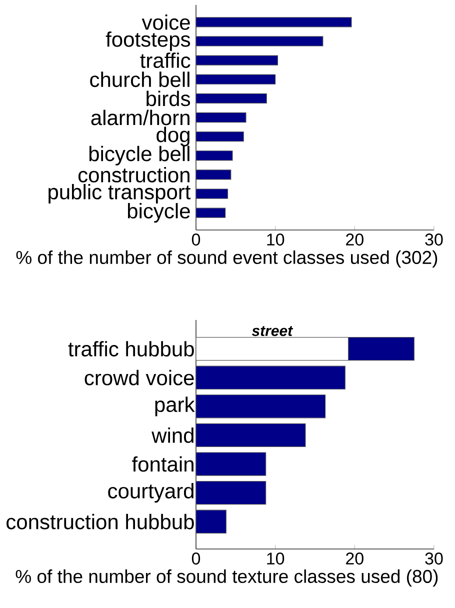  I want to click on y-tick-label: bicycle, so click(159, 213).